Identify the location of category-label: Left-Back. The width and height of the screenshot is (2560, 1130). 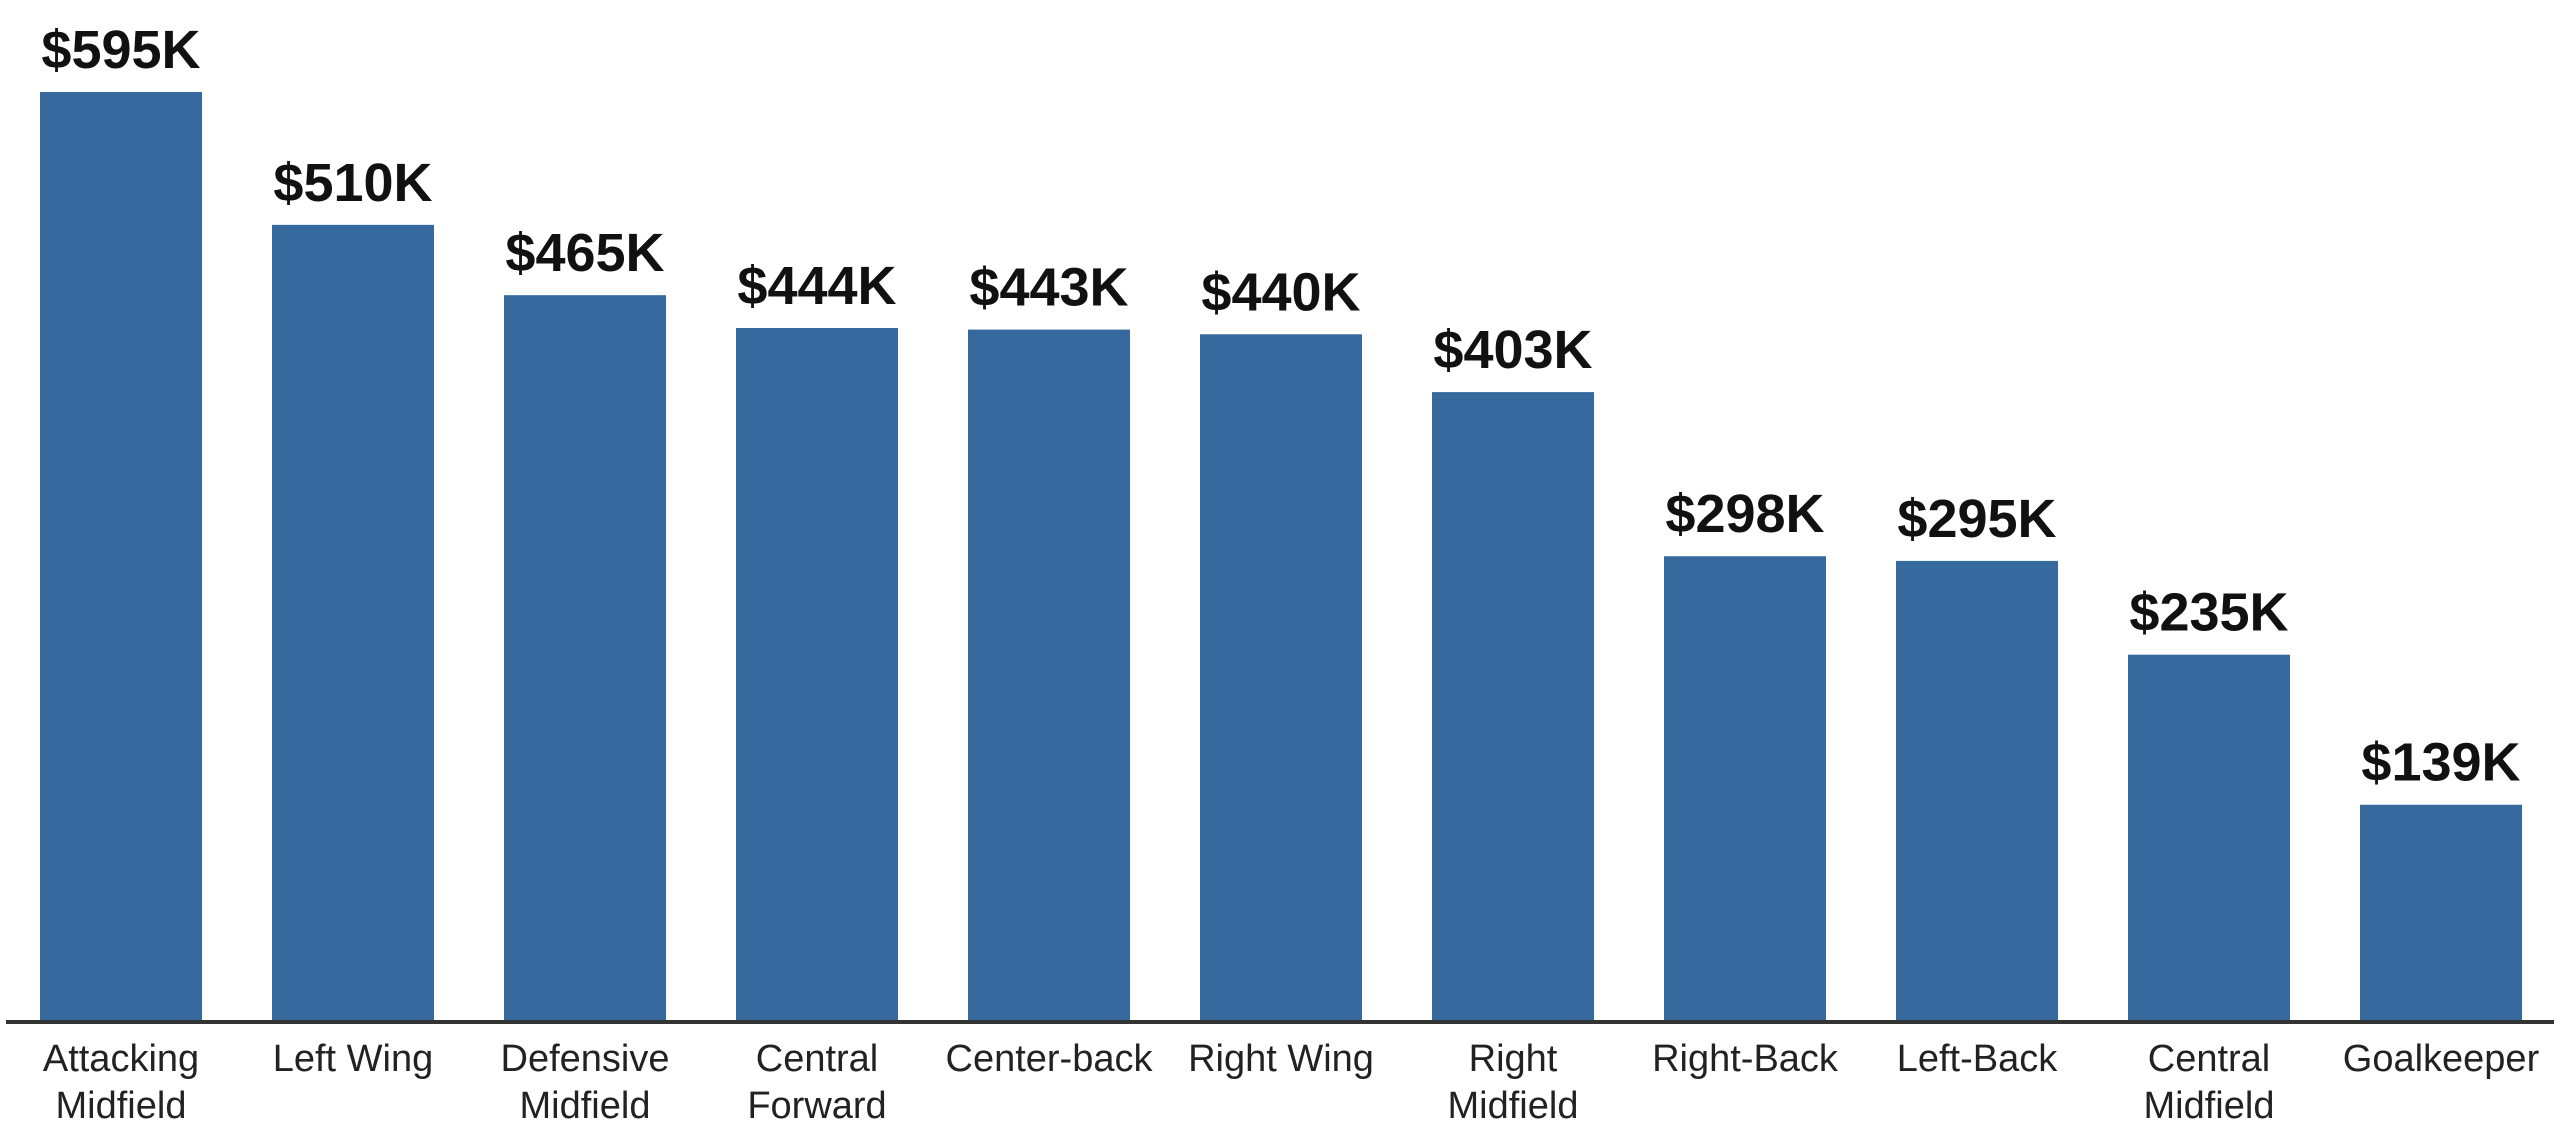
(1978, 1059).